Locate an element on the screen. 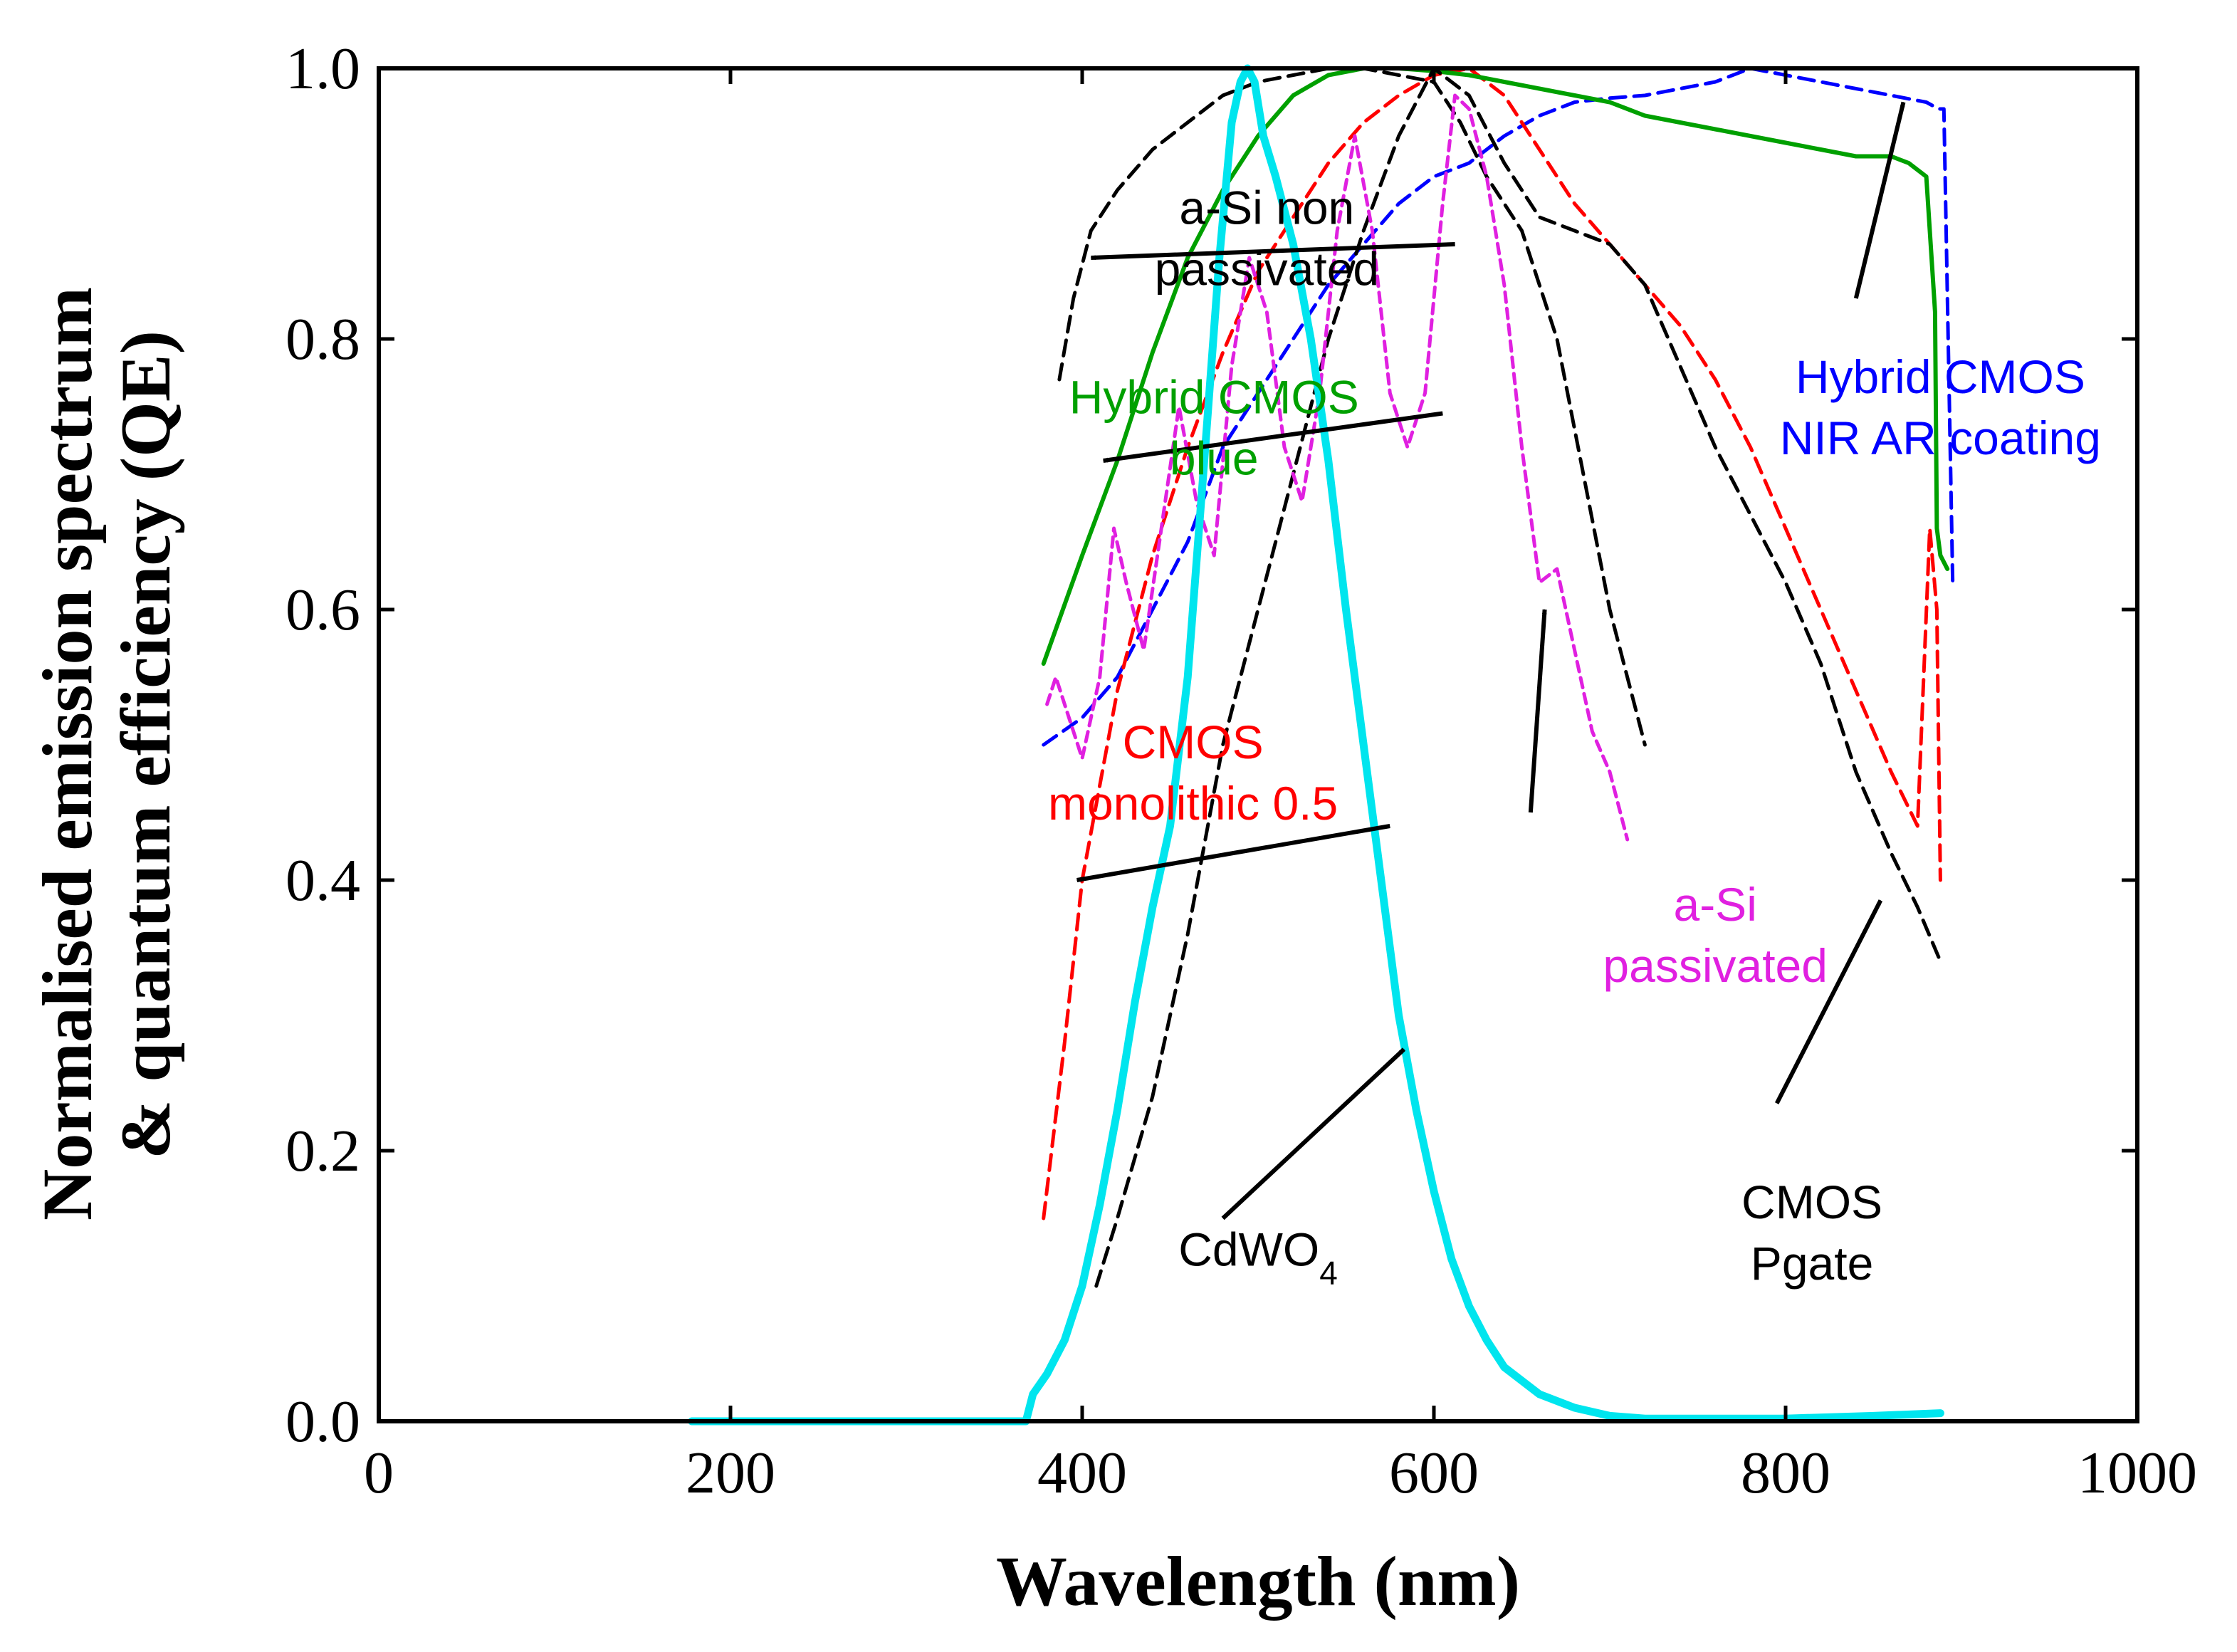 The image size is (2237, 1652). annotation-arrow-cdwo4 is located at coordinates (1313, 1133).